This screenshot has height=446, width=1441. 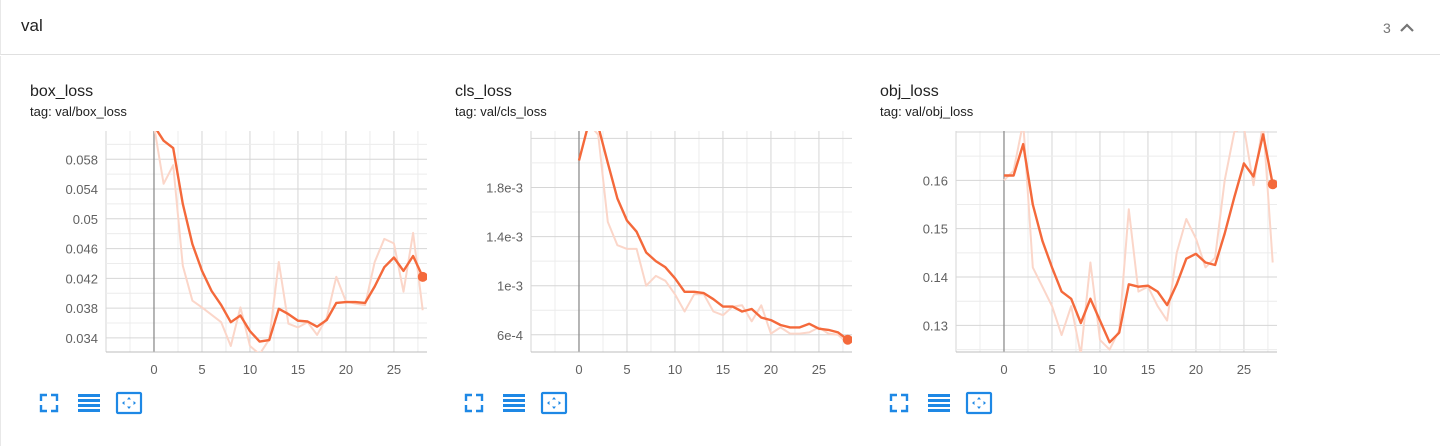 I want to click on y-tick-label: 0.054, so click(x=81, y=189).